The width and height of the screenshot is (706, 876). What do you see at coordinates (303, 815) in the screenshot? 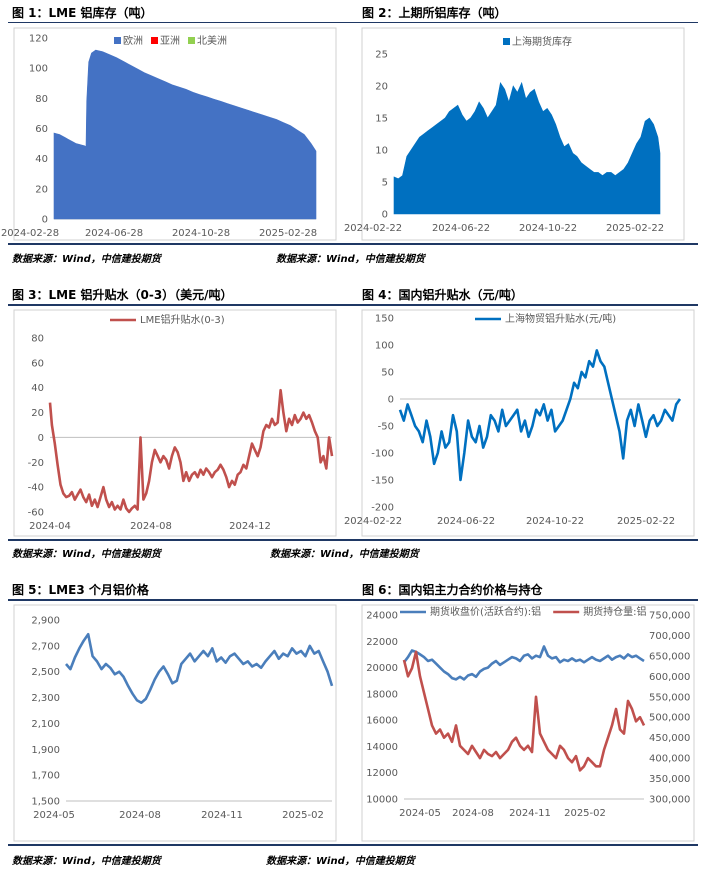
I see `fig5-xtick: 2025-02` at bounding box center [303, 815].